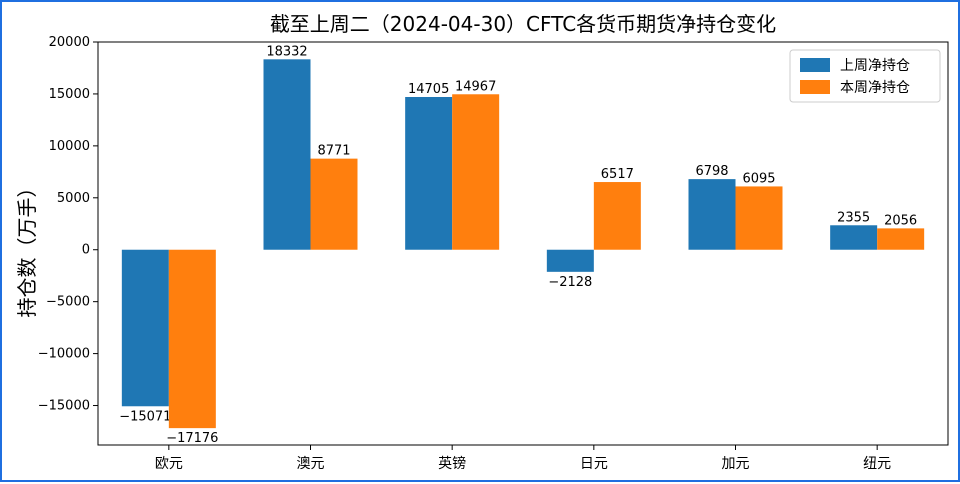  What do you see at coordinates (145, 416) in the screenshot?
I see `data-label: −15071` at bounding box center [145, 416].